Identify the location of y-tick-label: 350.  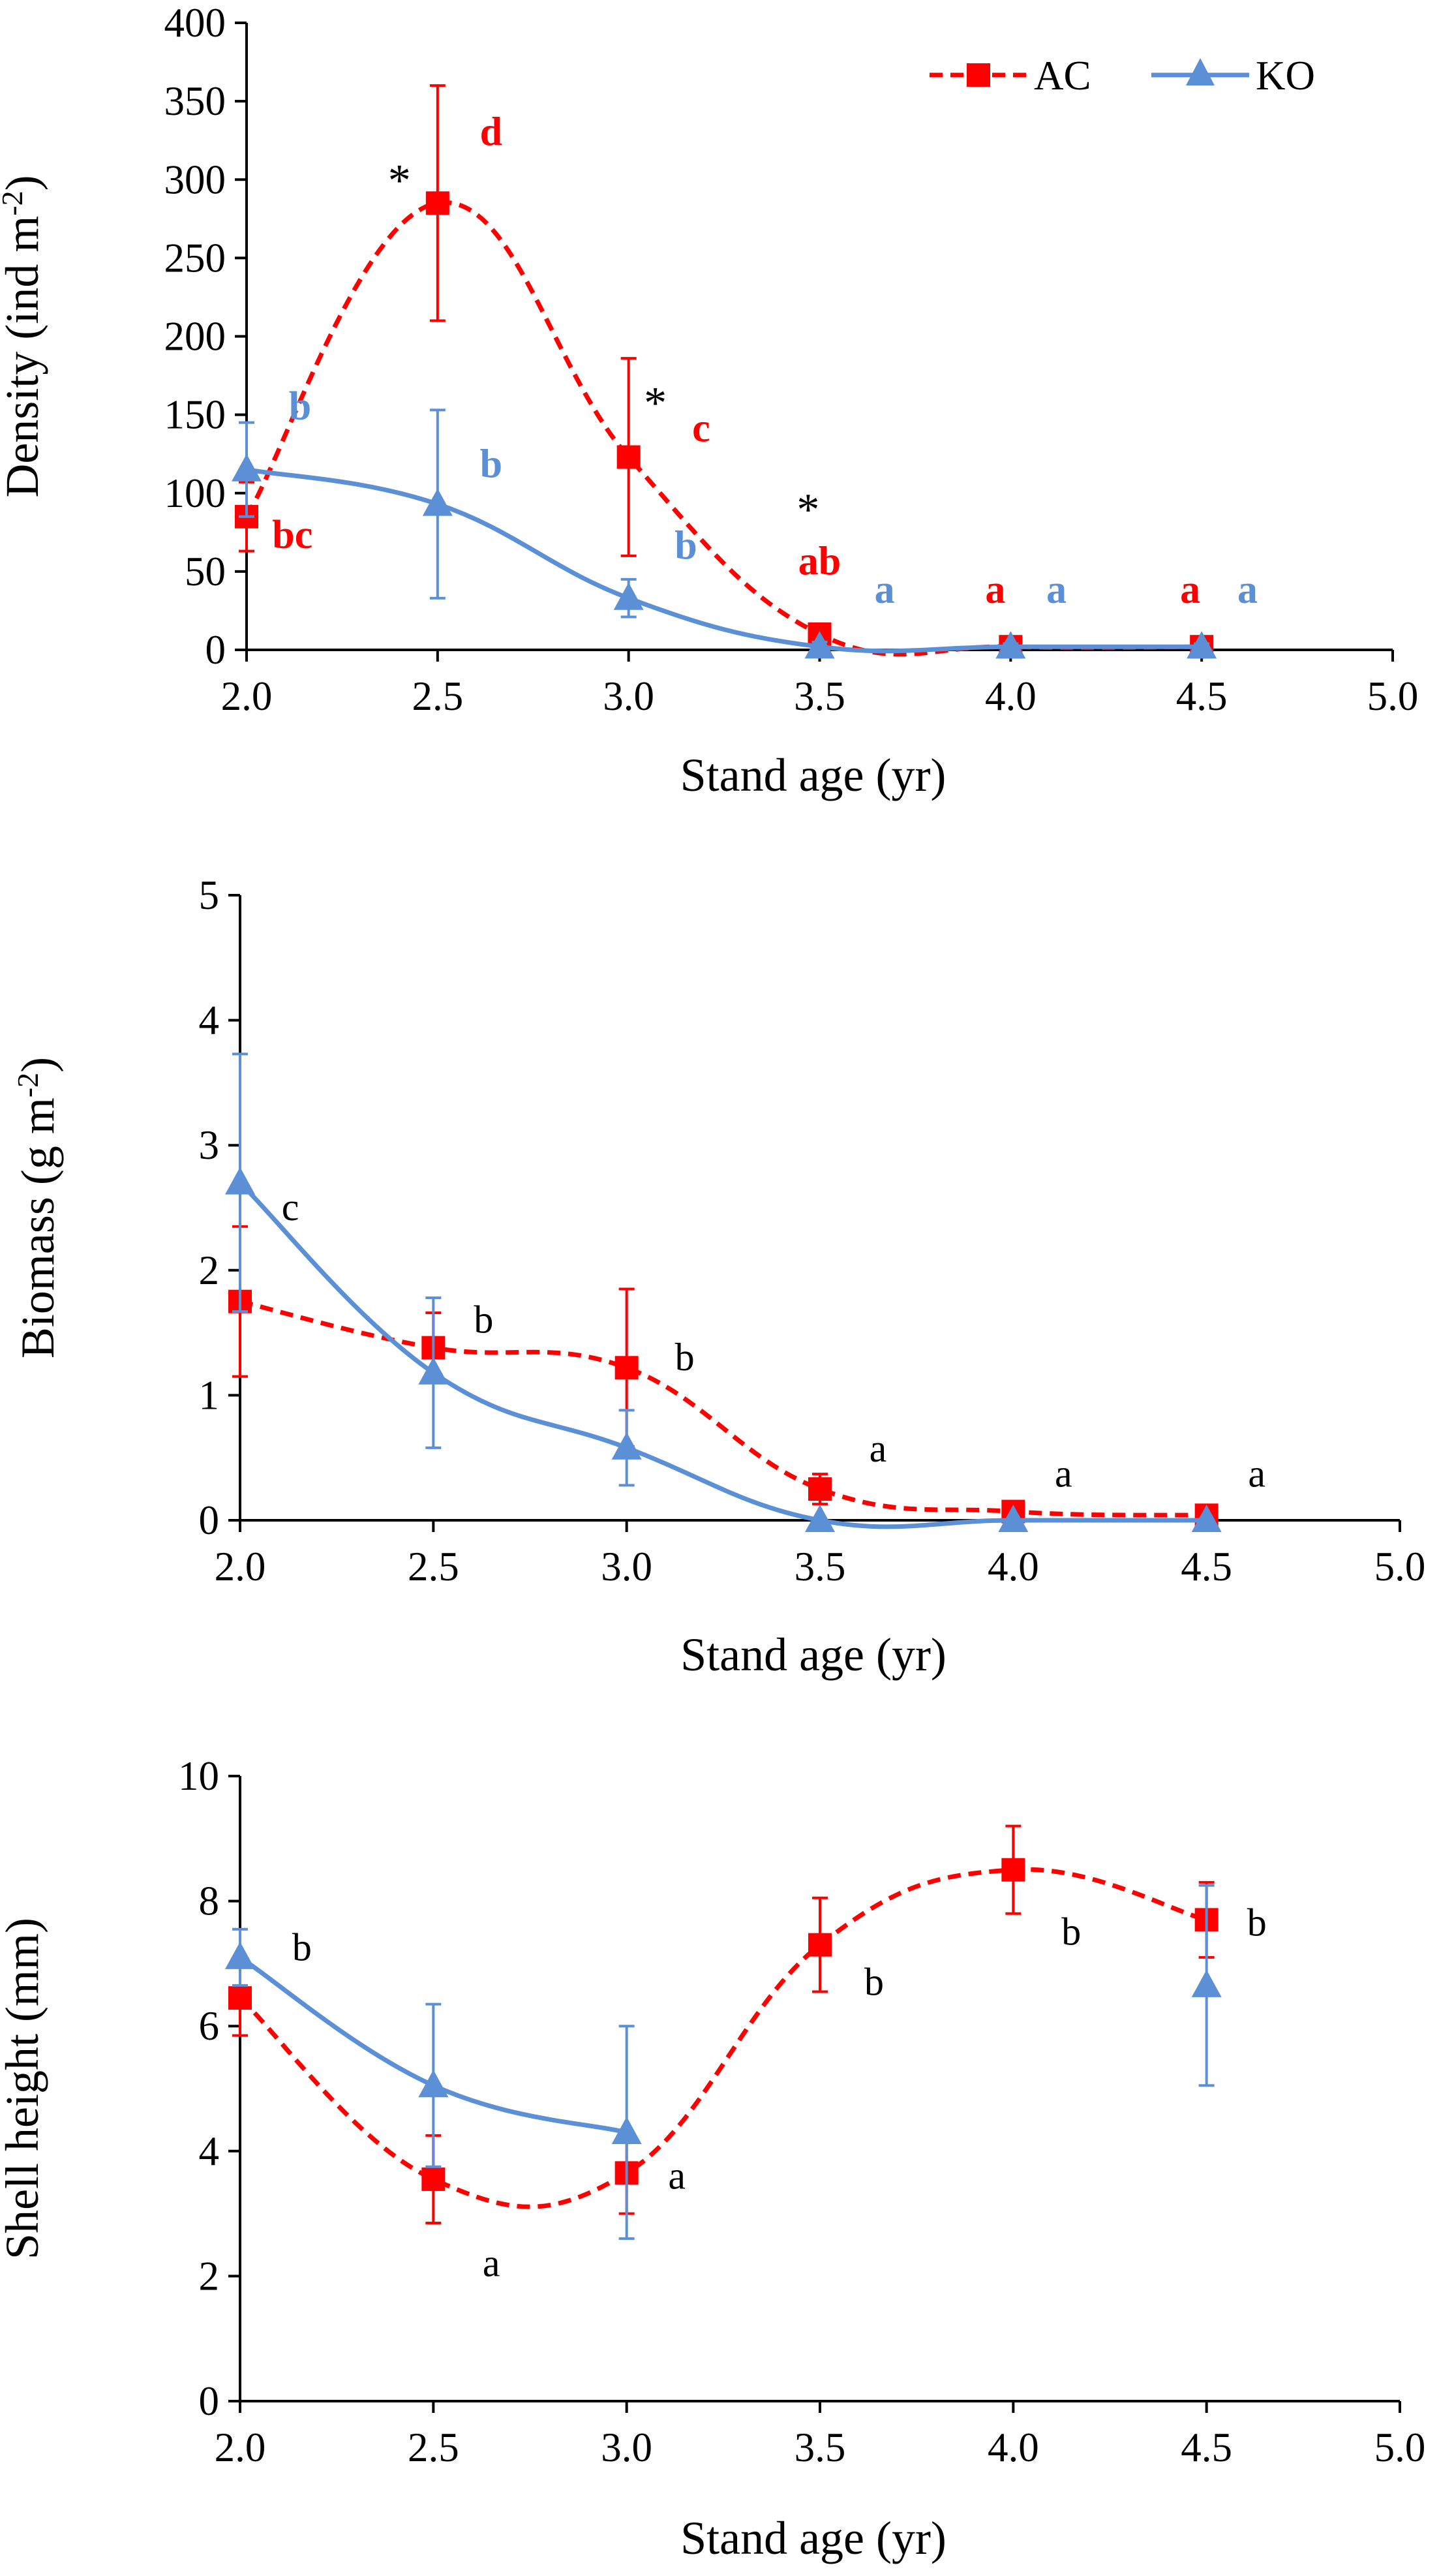
(195, 101).